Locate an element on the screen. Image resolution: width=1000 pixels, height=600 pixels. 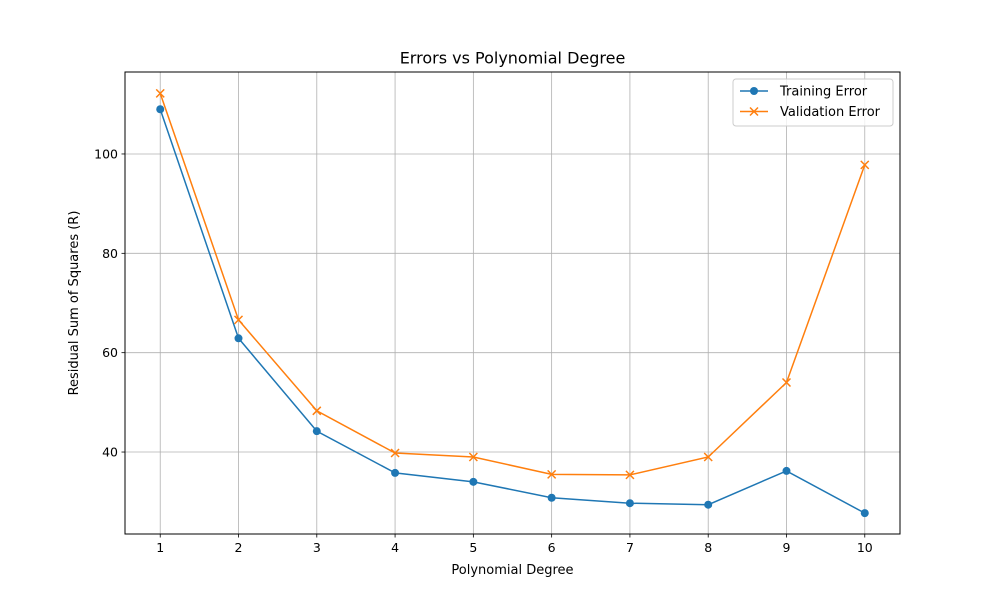
legend-box is located at coordinates (813, 102).